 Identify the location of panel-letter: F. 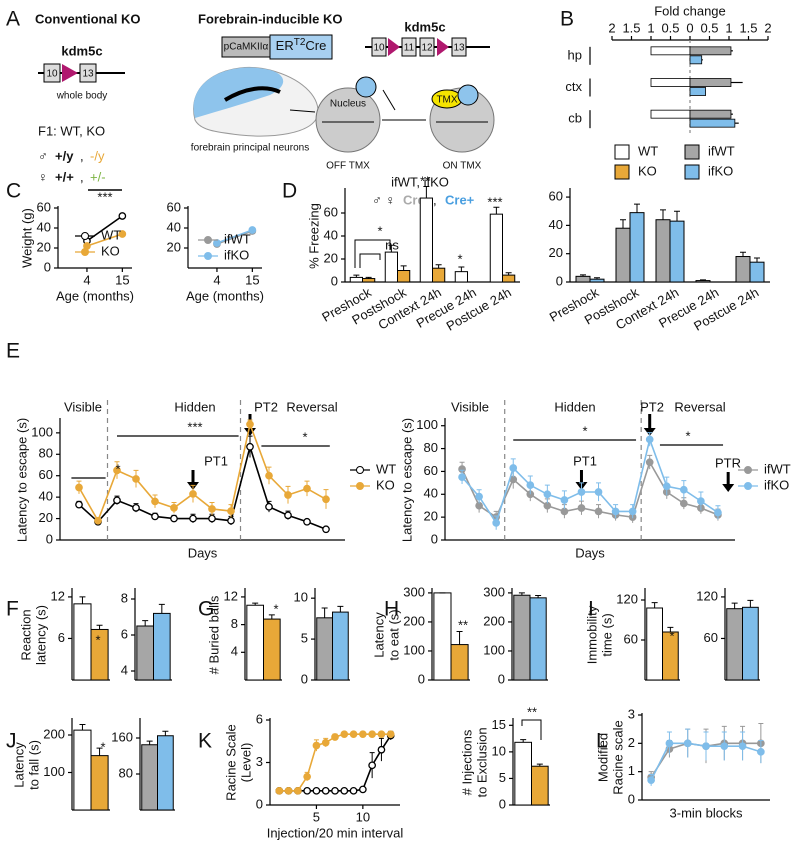
(12, 609).